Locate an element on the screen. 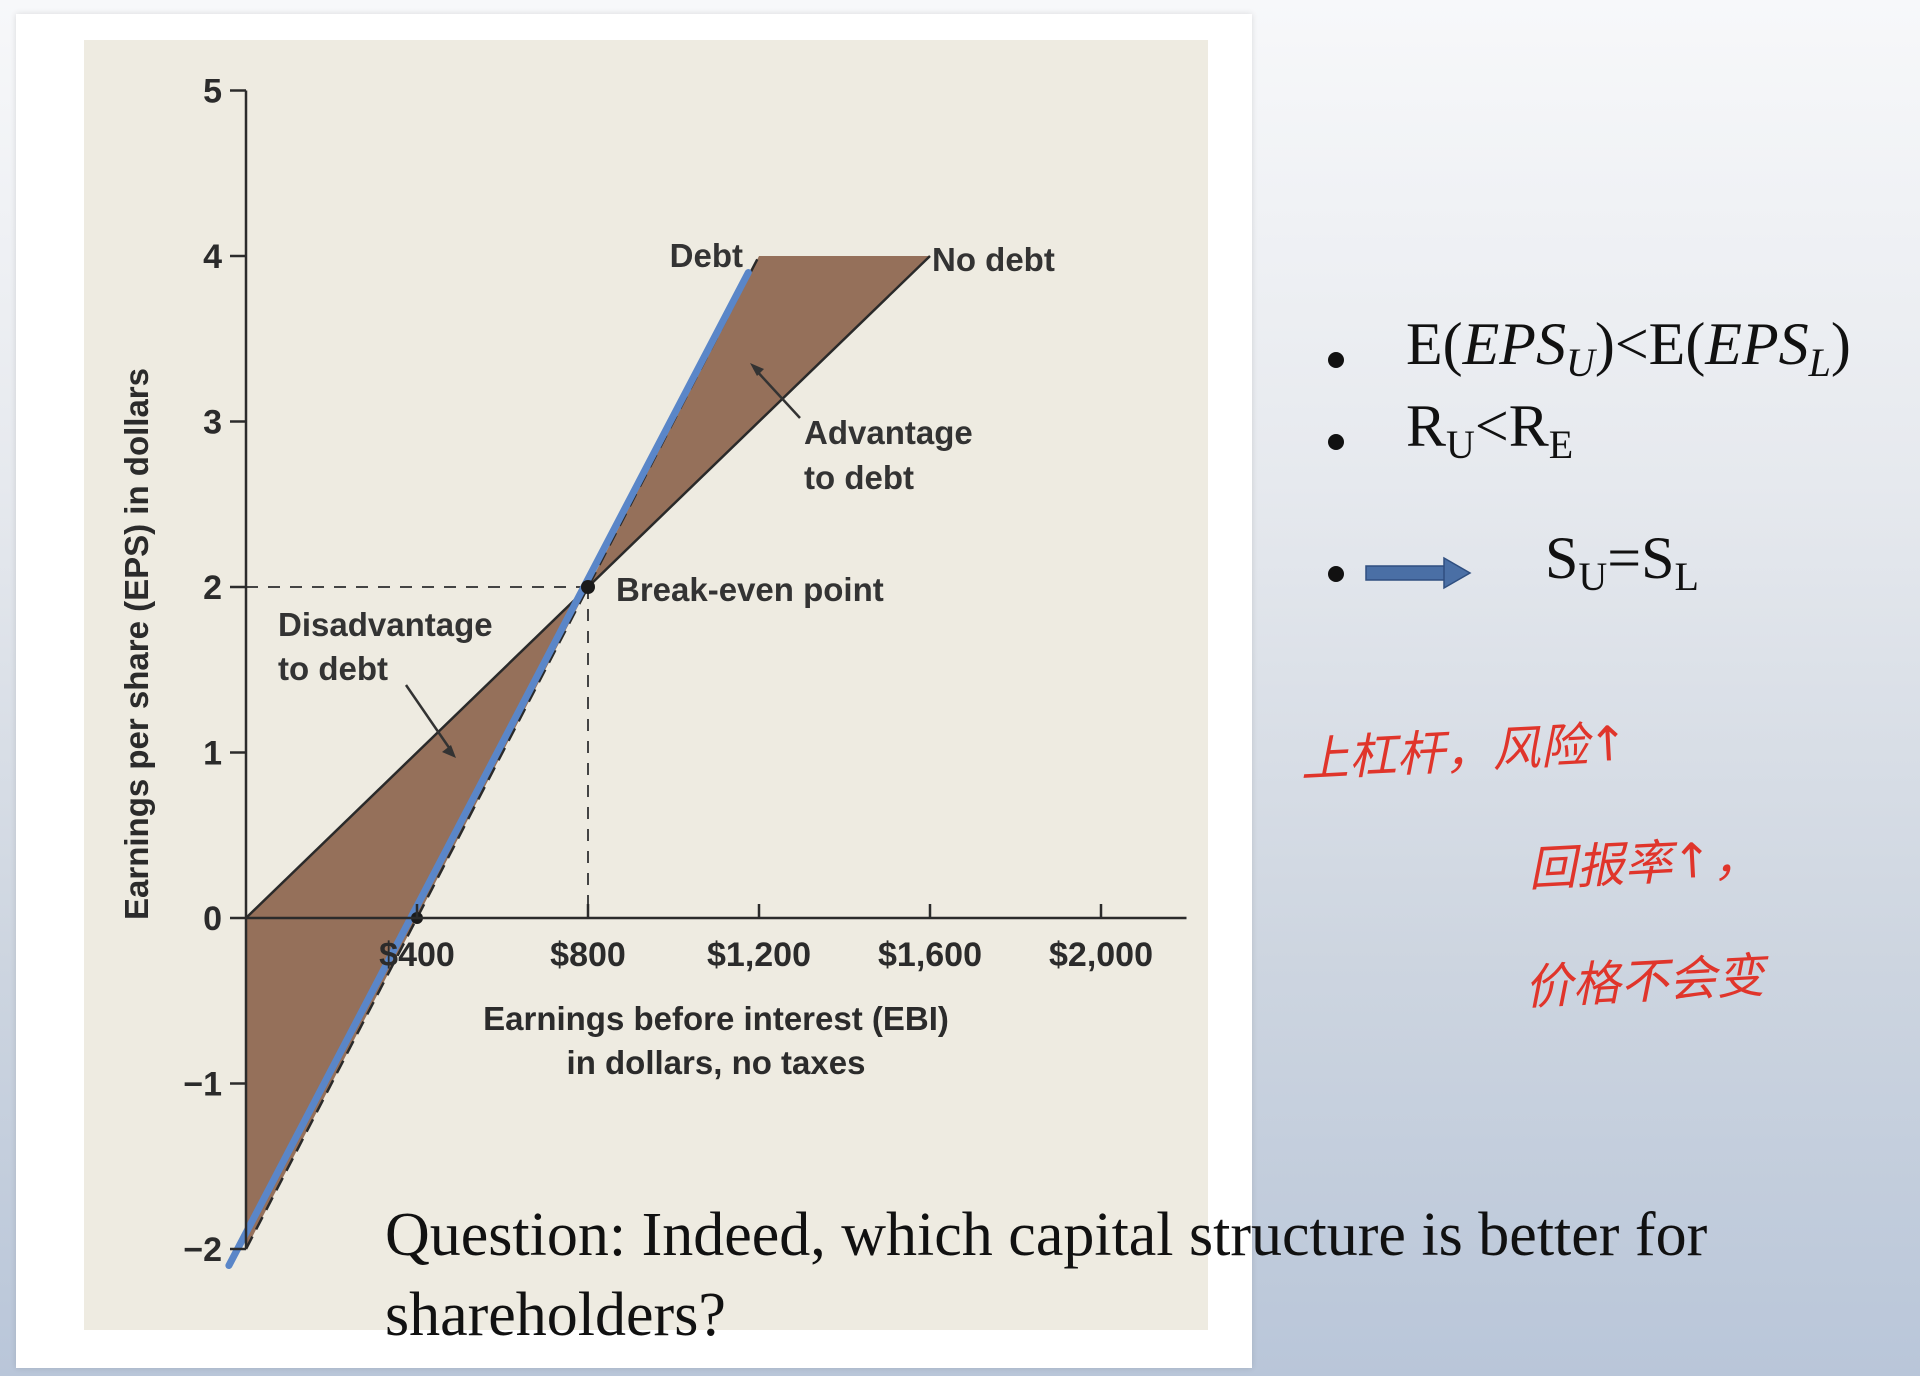 This screenshot has height=1376, width=1920. y-axis-title: Earnings per share (EPS) in dollars is located at coordinates (136, 644).